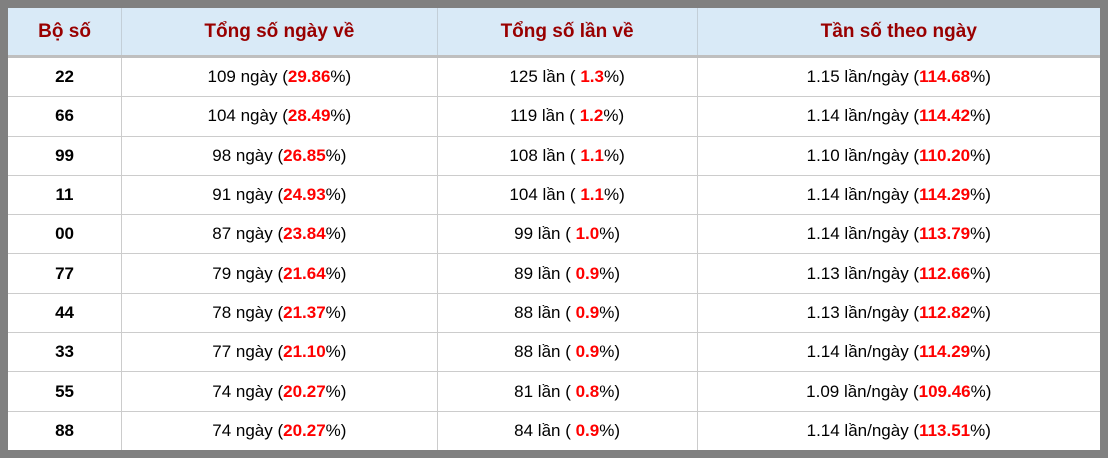 Image resolution: width=1108 pixels, height=458 pixels. I want to click on times-text: 119 lần (, so click(545, 116).